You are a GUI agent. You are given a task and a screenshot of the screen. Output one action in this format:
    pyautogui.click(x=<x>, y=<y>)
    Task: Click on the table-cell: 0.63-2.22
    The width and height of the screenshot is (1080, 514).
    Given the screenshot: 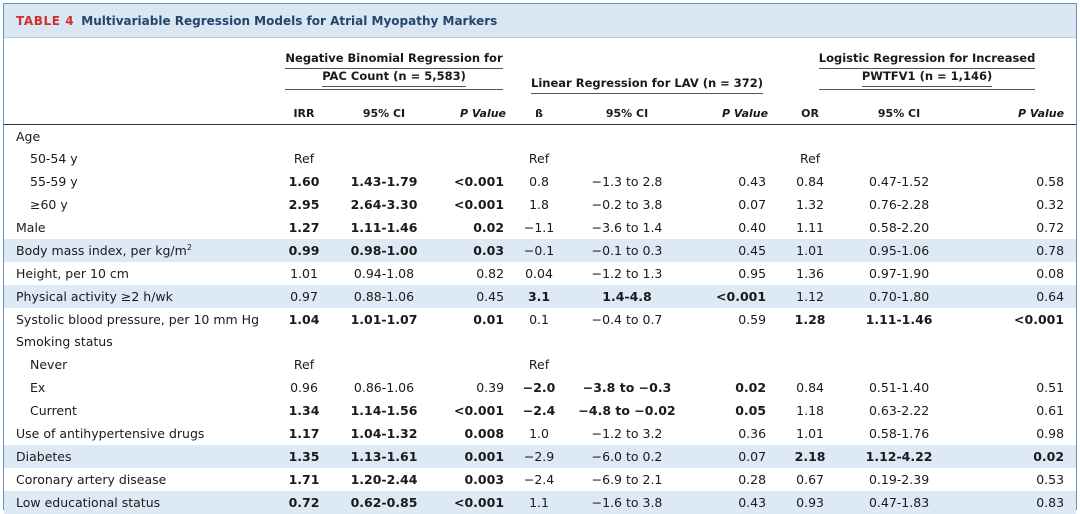 What is the action you would take?
    pyautogui.click(x=899, y=411)
    